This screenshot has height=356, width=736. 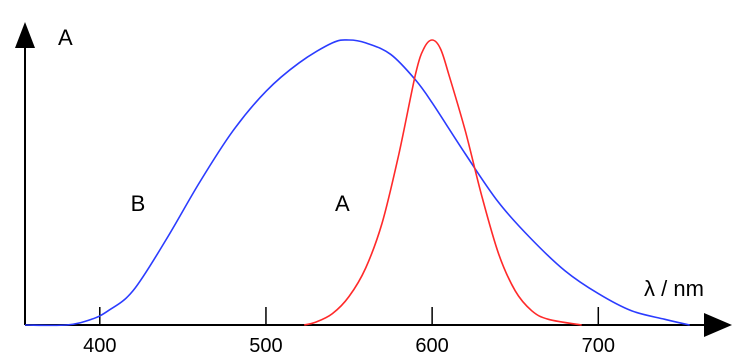 I want to click on x-tick-label-500: 500, so click(x=265, y=345).